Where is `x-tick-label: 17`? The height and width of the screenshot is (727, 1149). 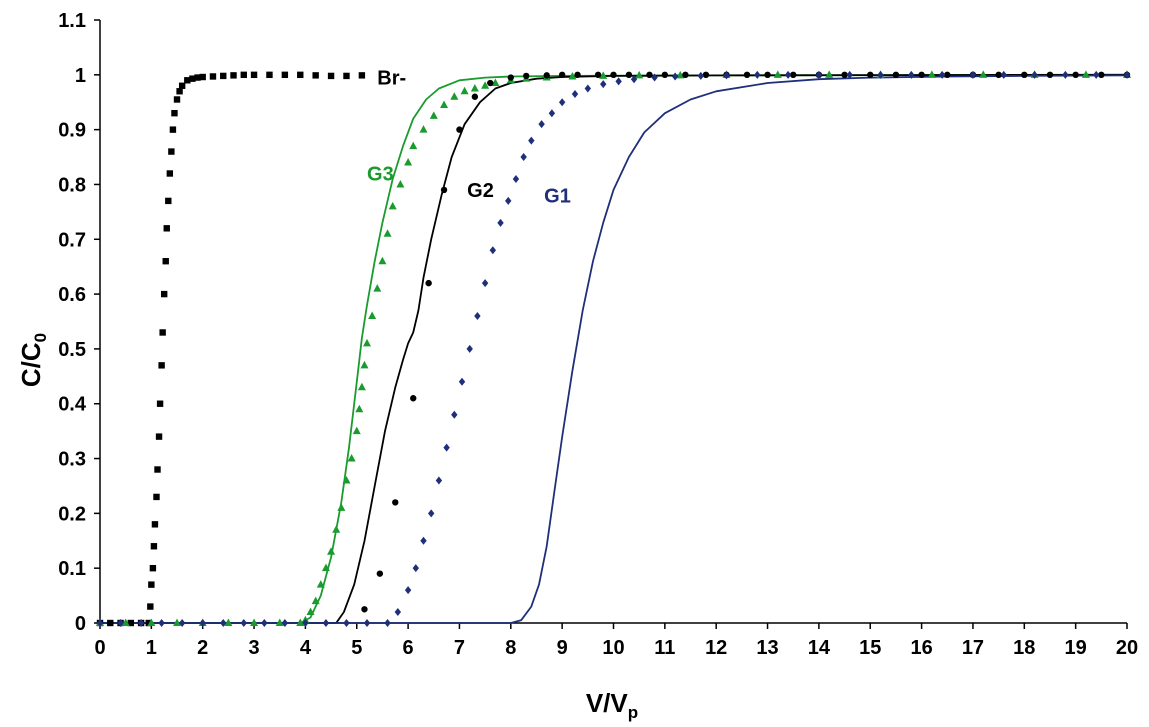
x-tick-label: 17 is located at coordinates (973, 648).